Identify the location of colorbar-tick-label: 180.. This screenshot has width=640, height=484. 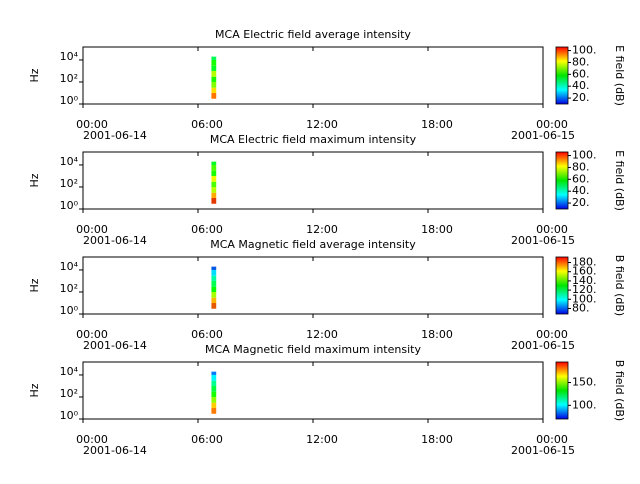
(584, 262).